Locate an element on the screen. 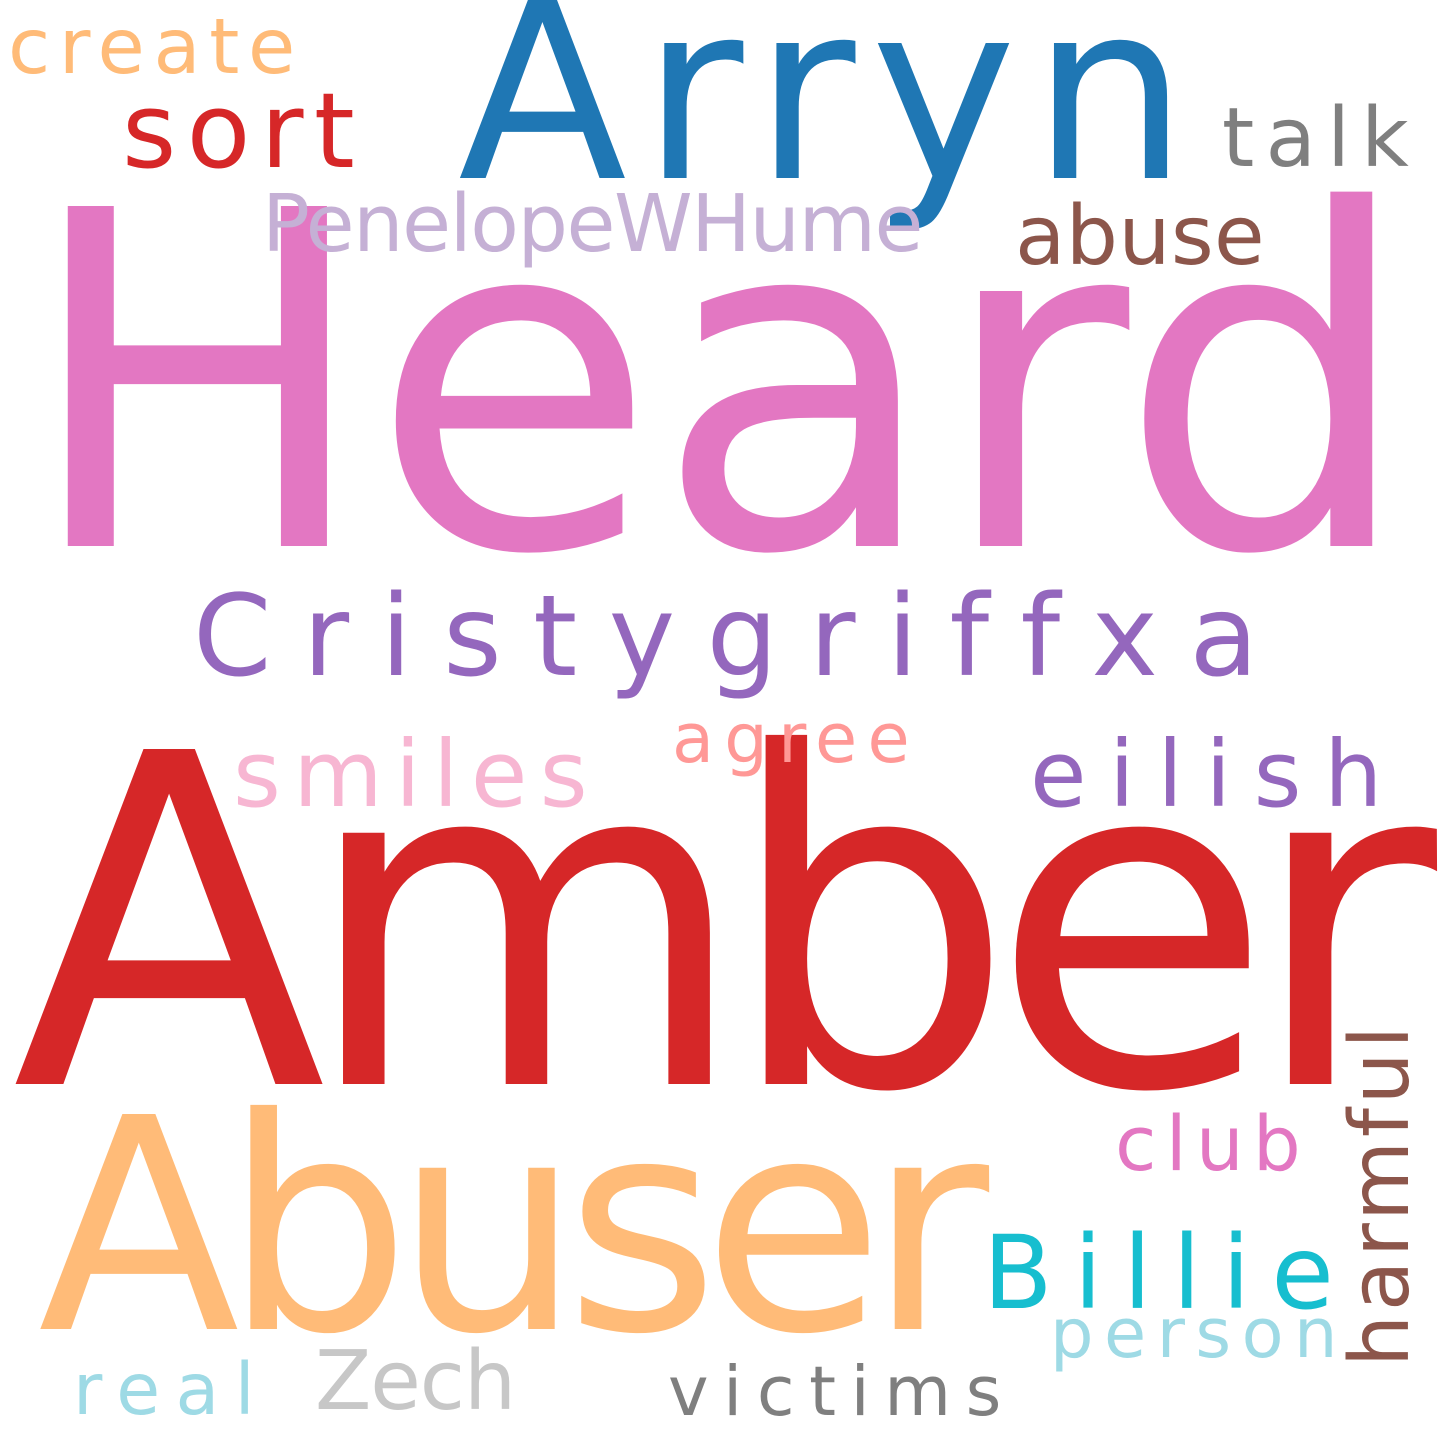 The image size is (1440, 1440). word-zech: Zech is located at coordinates (415, 1381).